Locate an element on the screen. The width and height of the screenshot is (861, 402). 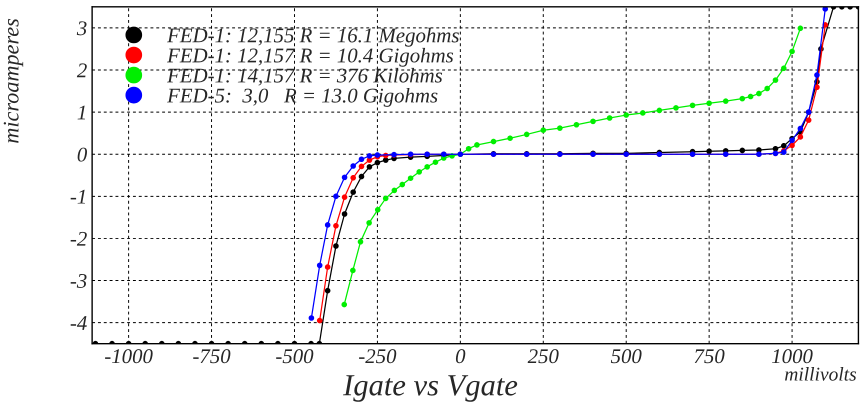
legend-label: FED-1: 12,155 R = 16.1 Megohms is located at coordinates (313, 37).